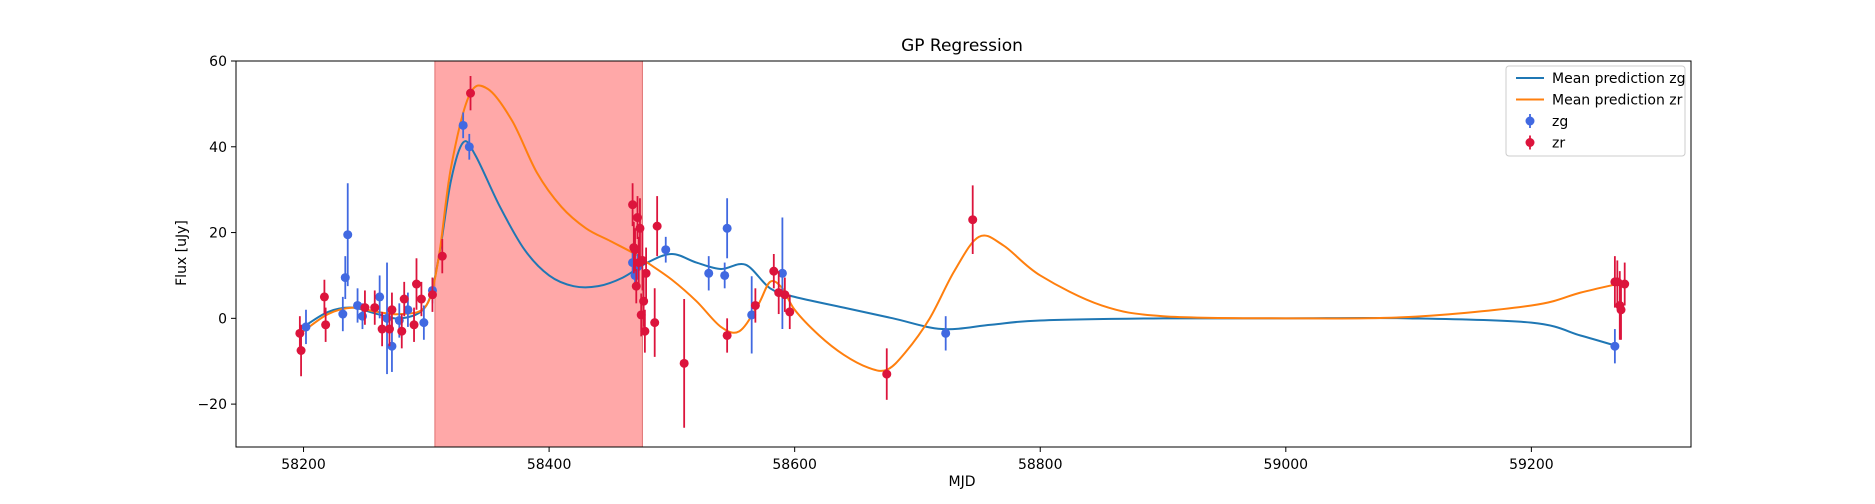 The image size is (1875, 504). What do you see at coordinates (1619, 79) in the screenshot?
I see `legend-label-mean-prediction-zg: Mean prediction zg` at bounding box center [1619, 79].